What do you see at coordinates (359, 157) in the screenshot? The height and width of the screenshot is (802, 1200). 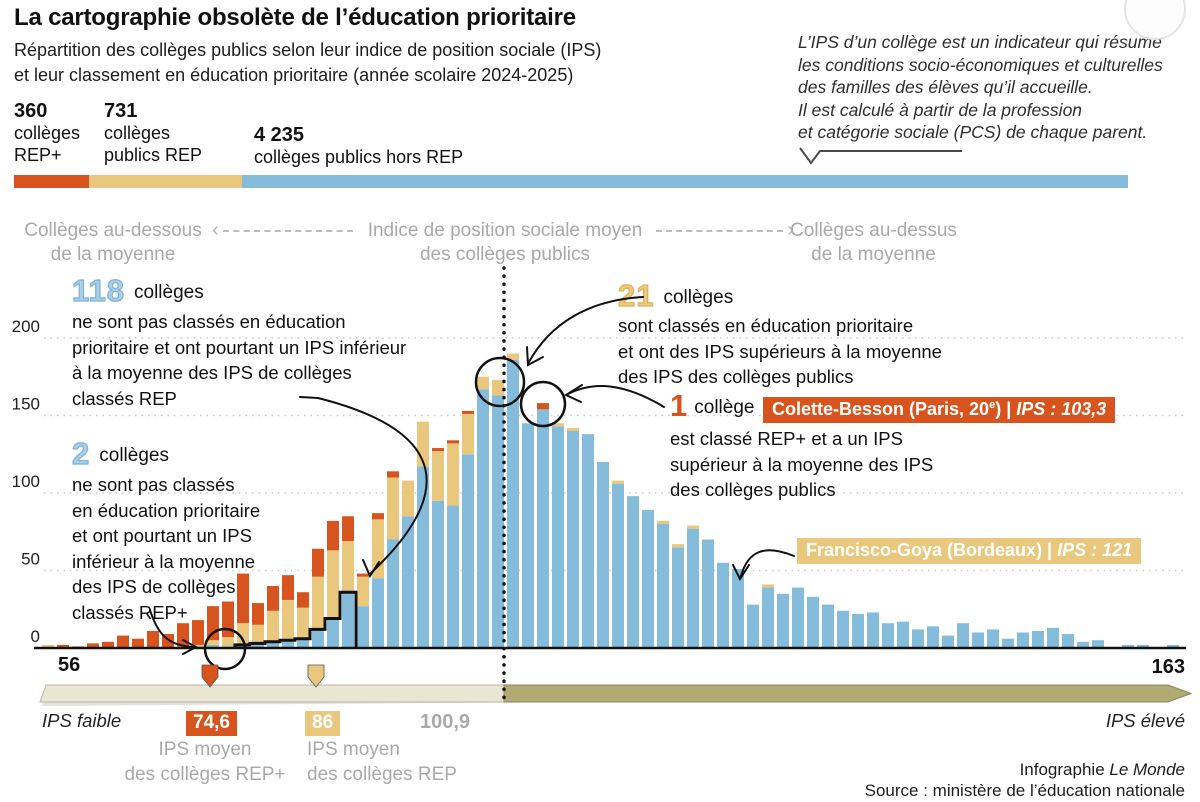 I see `legend-label-hors-rep: collèges publics hors REP` at bounding box center [359, 157].